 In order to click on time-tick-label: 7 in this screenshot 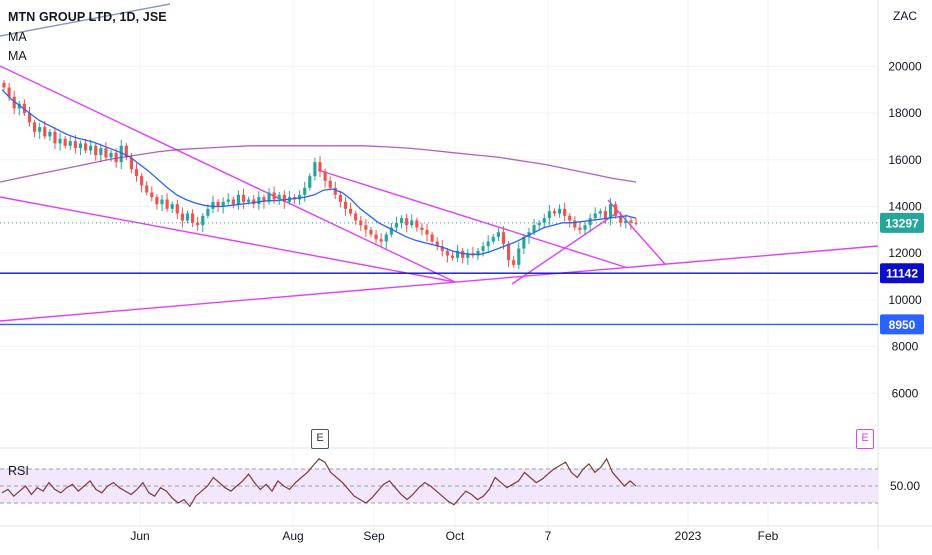, I will do `click(548, 536)`.